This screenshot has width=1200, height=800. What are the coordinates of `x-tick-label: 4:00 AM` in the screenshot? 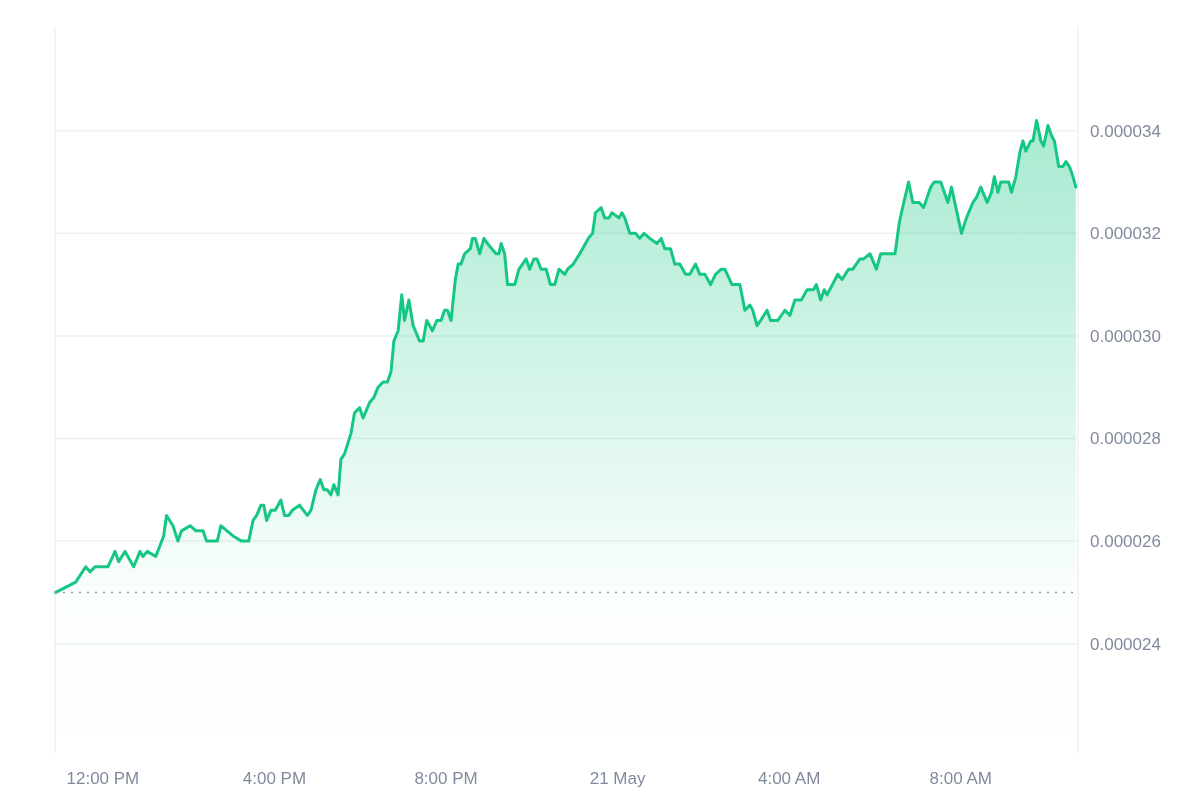 It's located at (789, 778).